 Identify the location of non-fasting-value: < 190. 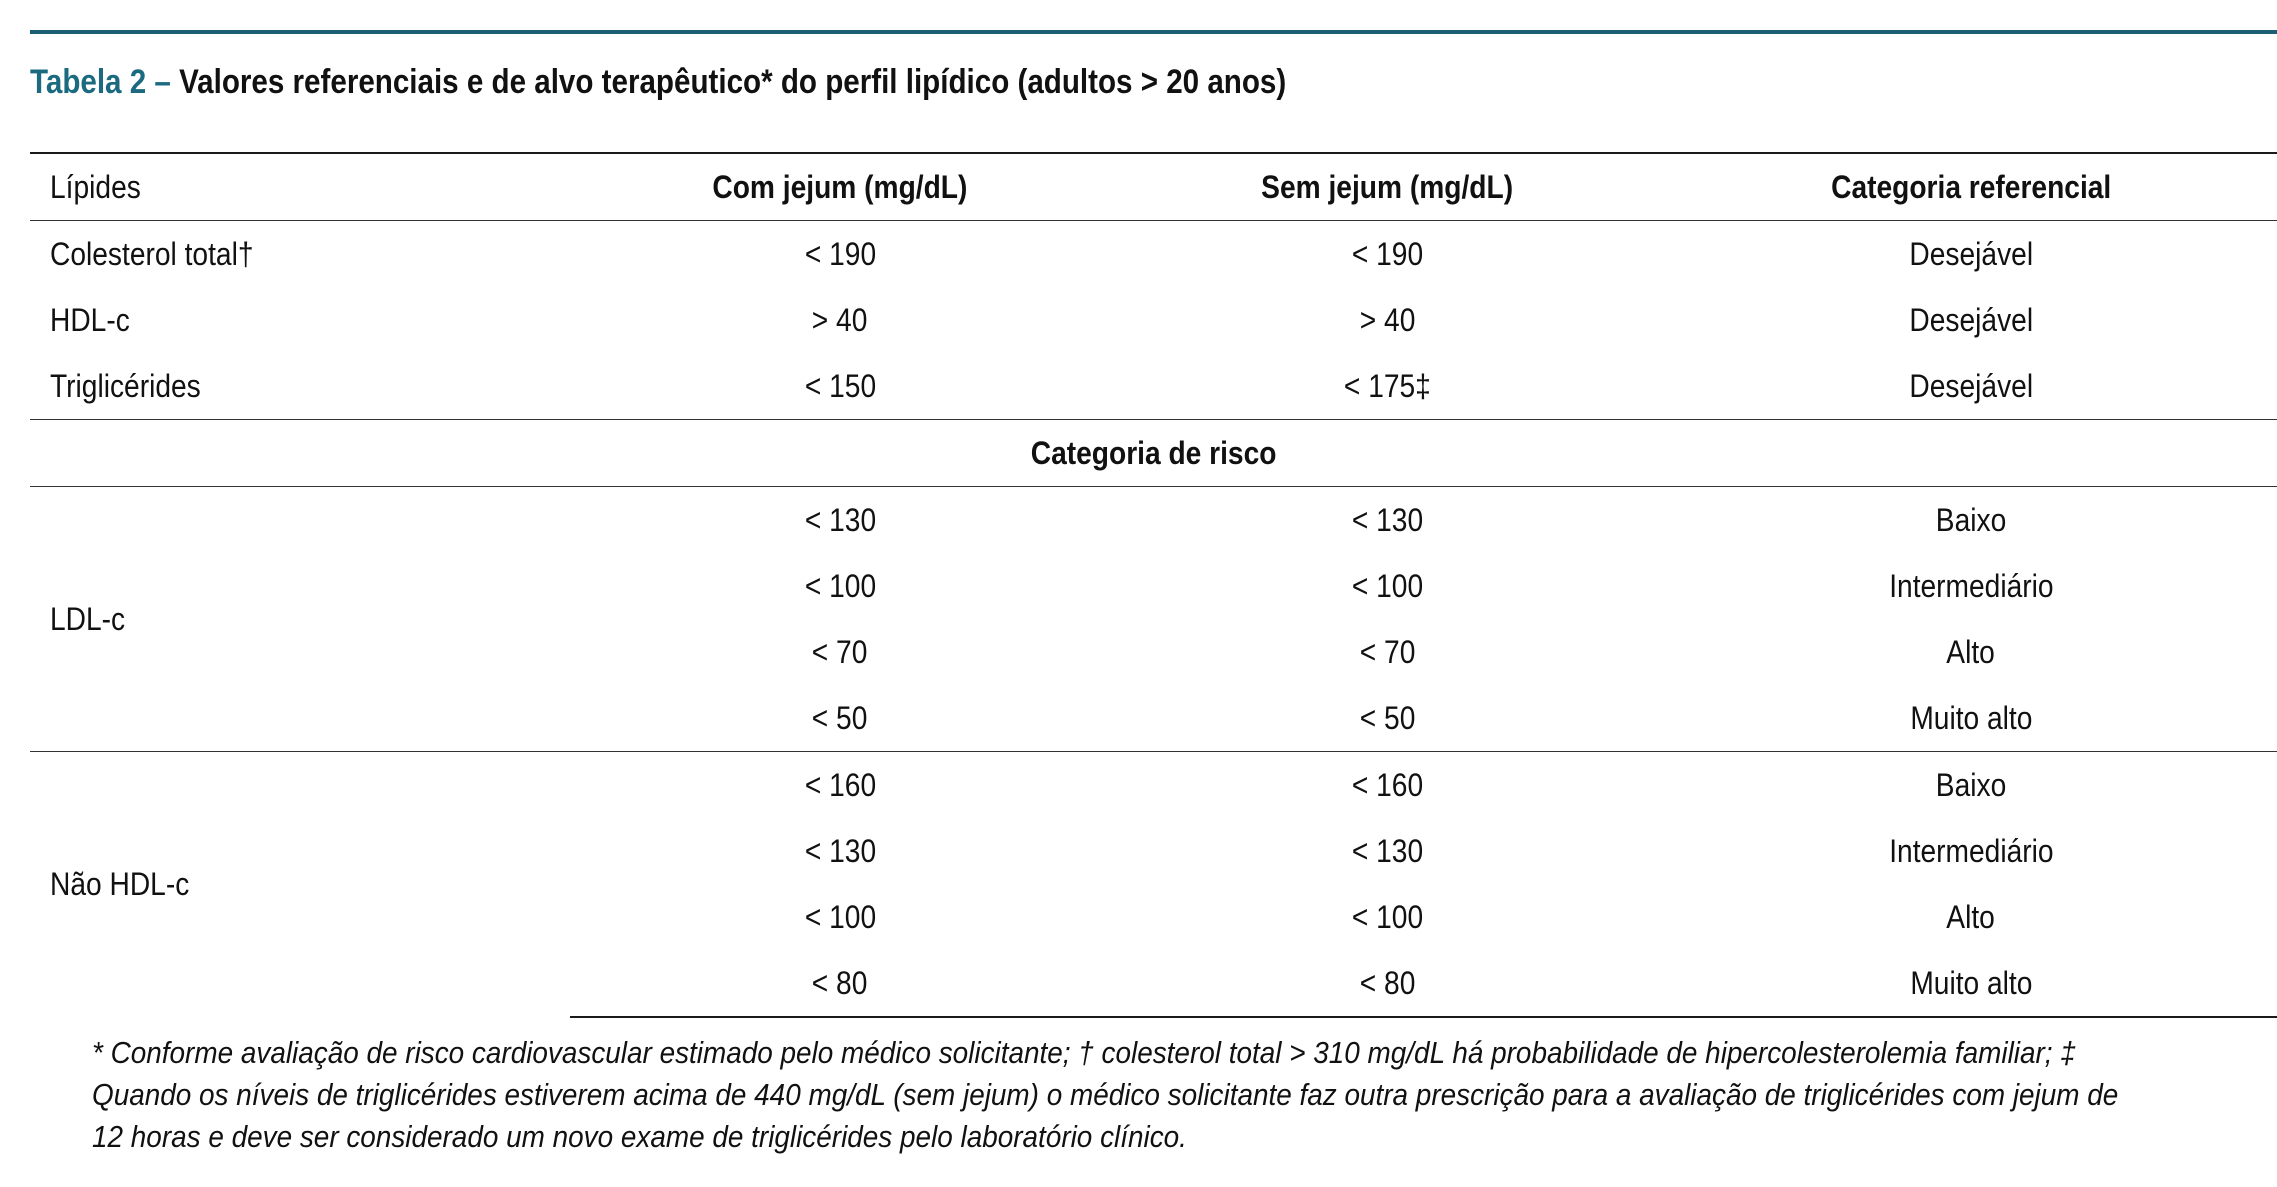
(1387, 253).